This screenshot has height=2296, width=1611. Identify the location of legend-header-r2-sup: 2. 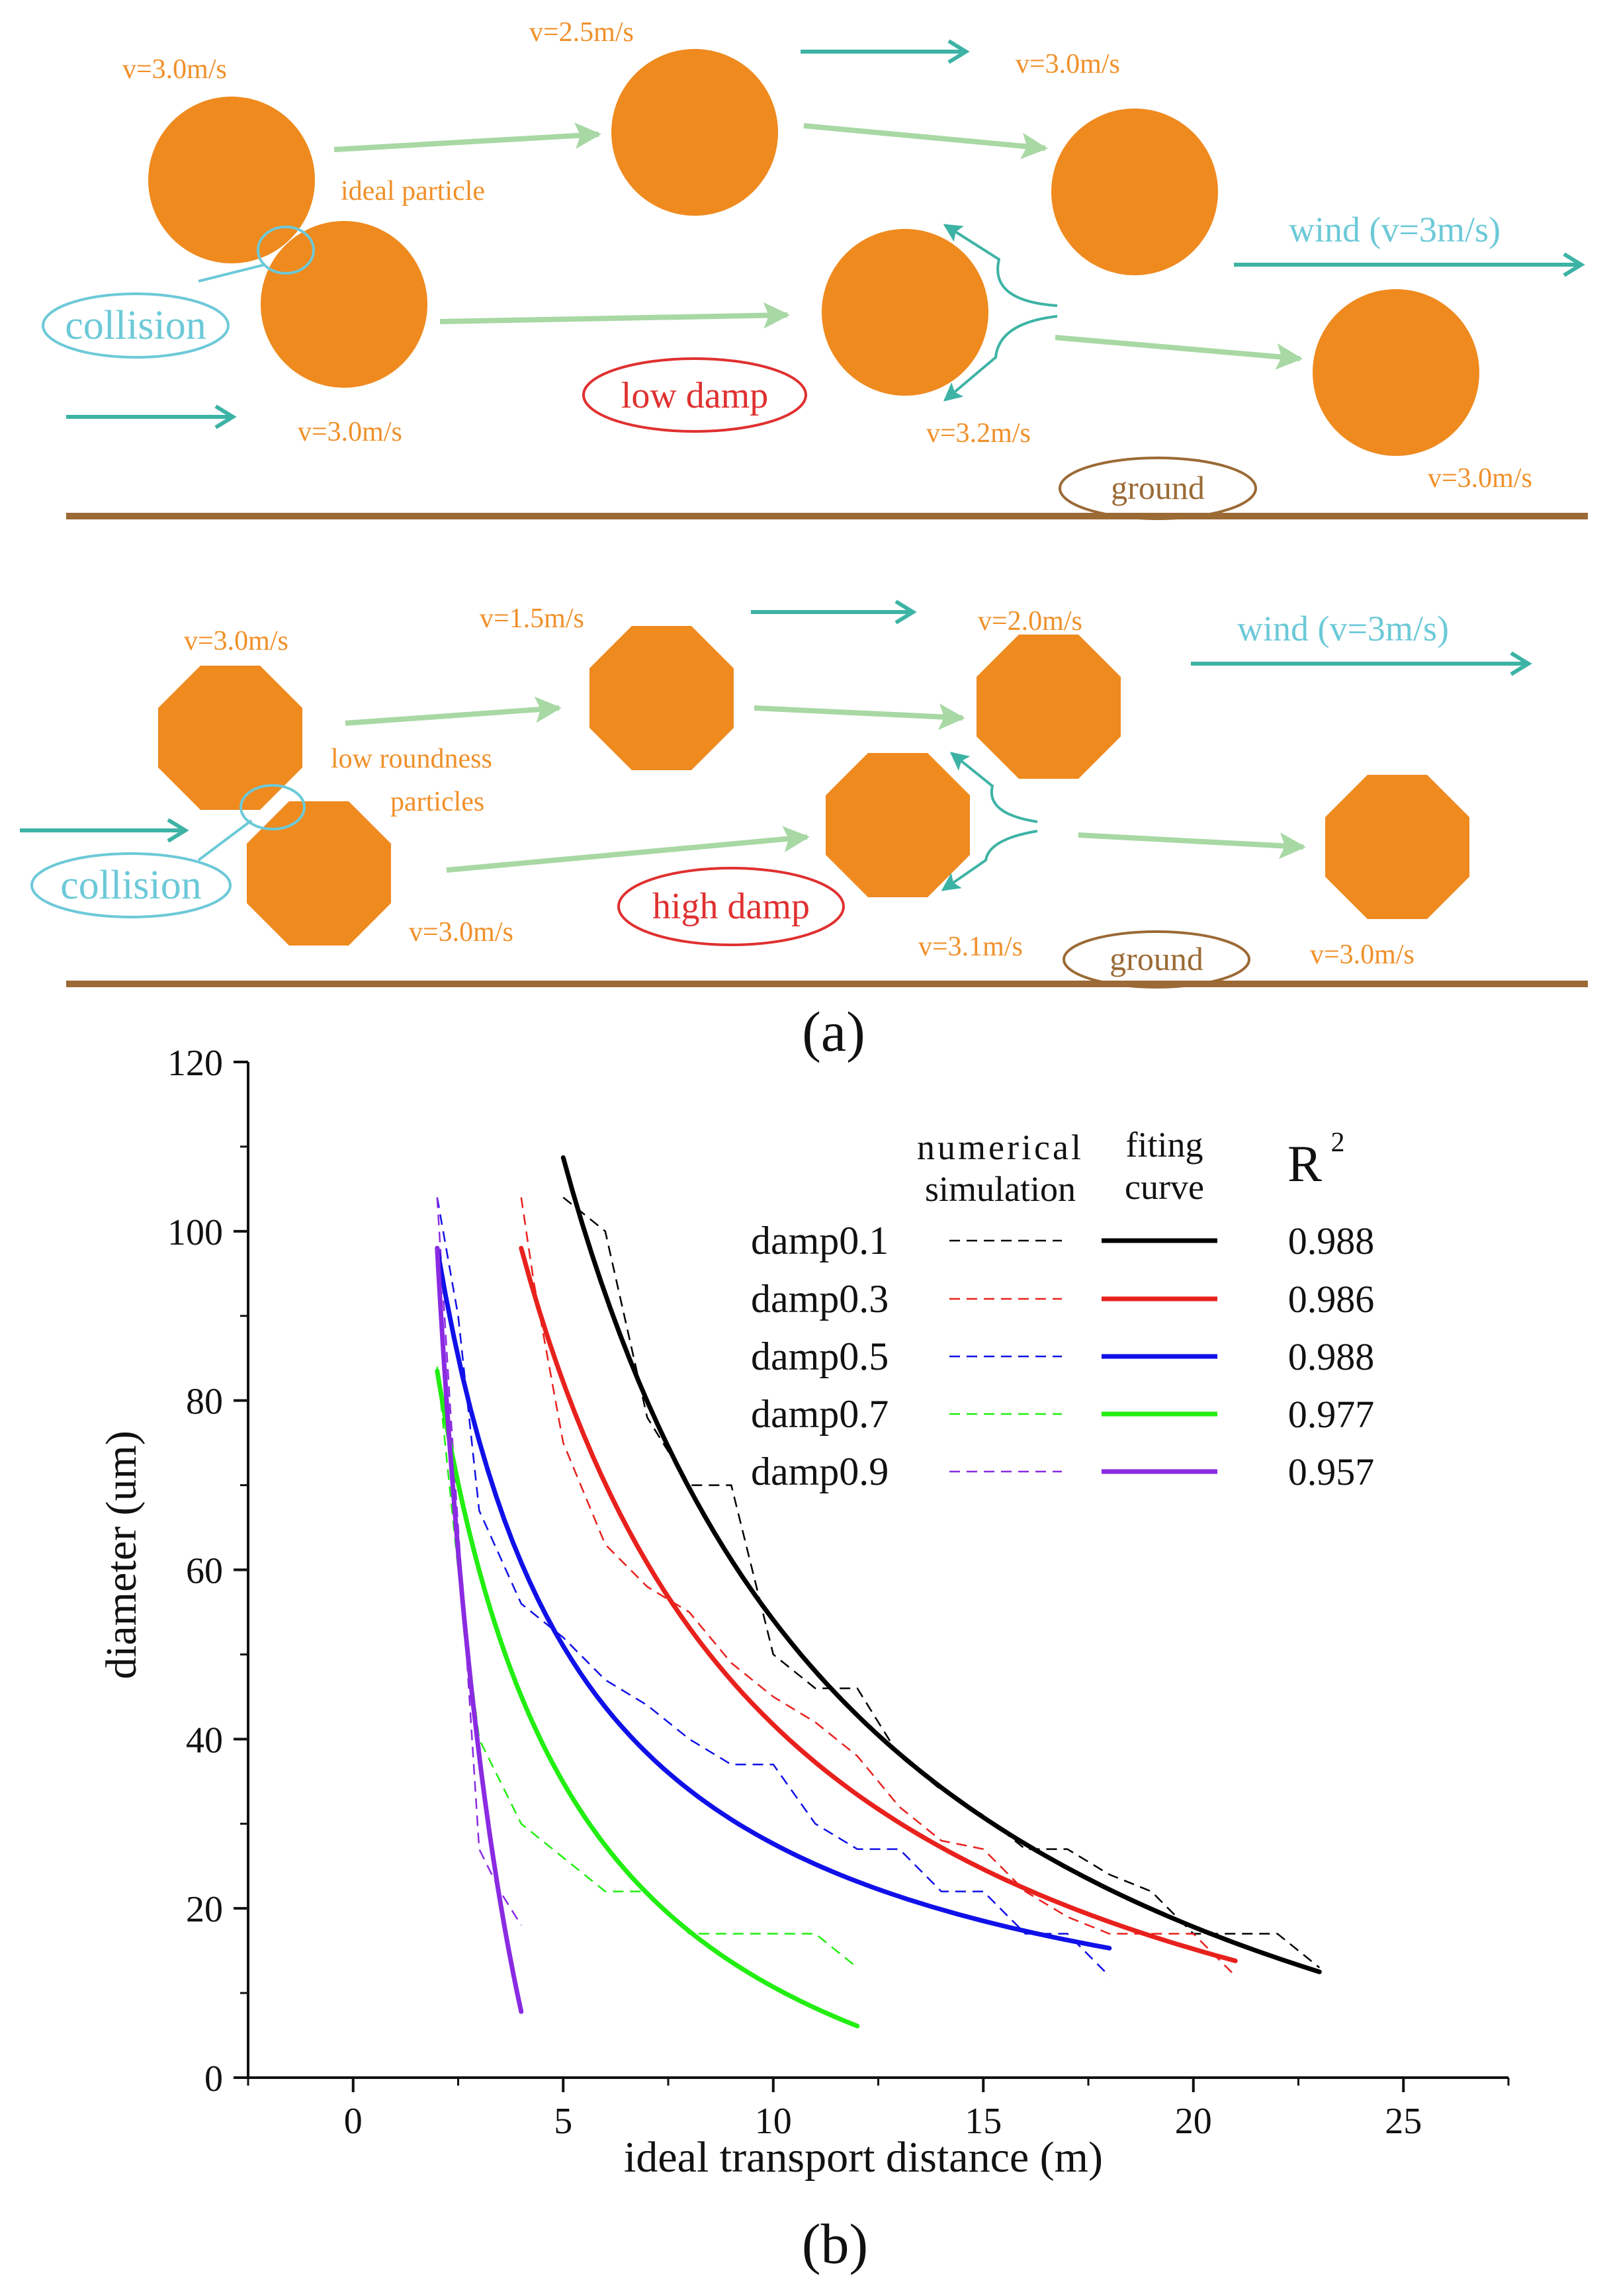
(1338, 1142).